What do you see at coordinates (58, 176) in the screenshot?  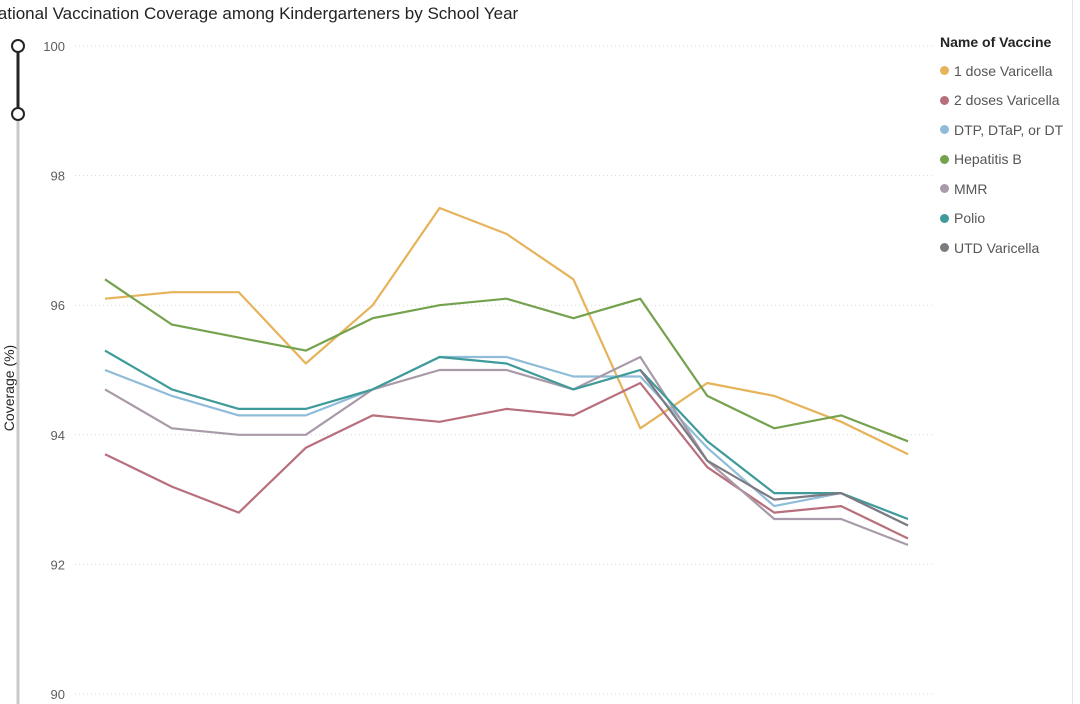 I see `y-tick-label: 98` at bounding box center [58, 176].